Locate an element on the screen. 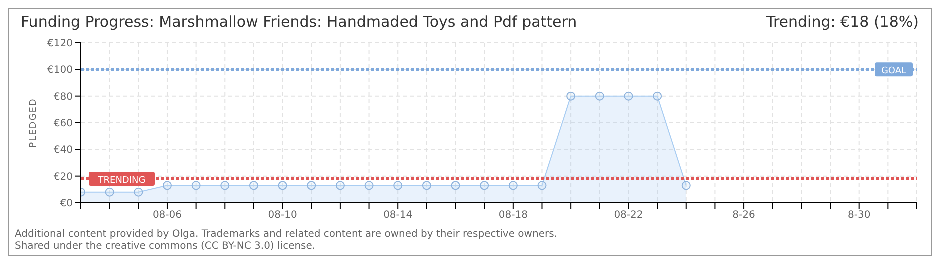 The height and width of the screenshot is (270, 940). x-tick-label: 08-18 is located at coordinates (513, 216).